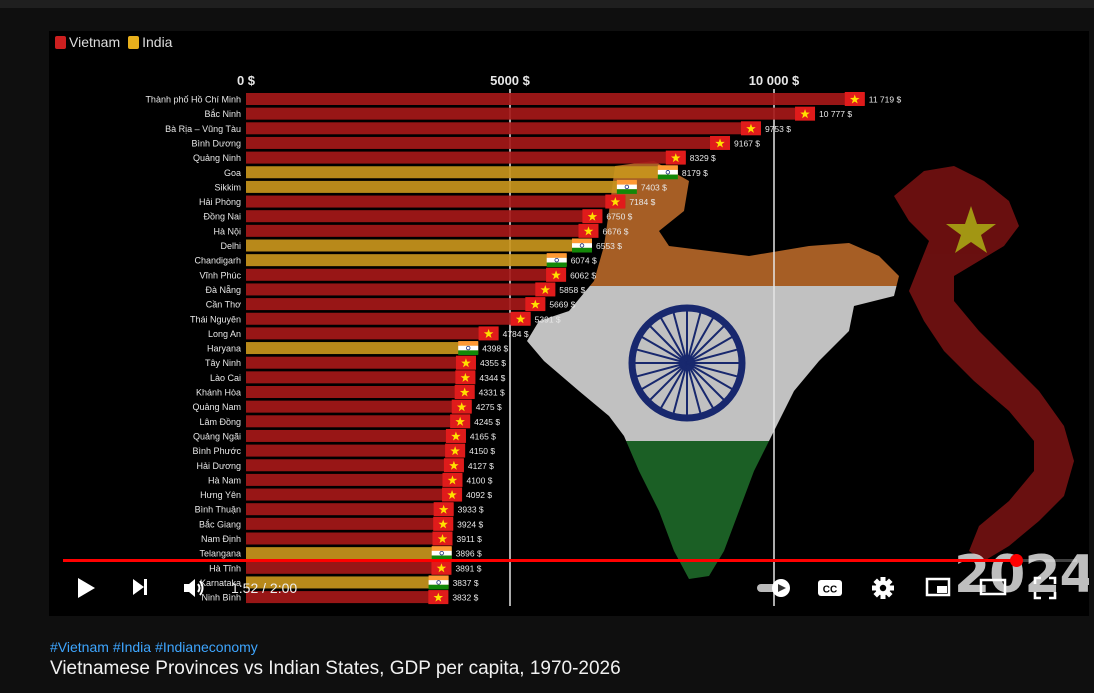 The image size is (1094, 693). I want to click on bar-value-label: 6750 $, so click(619, 217).